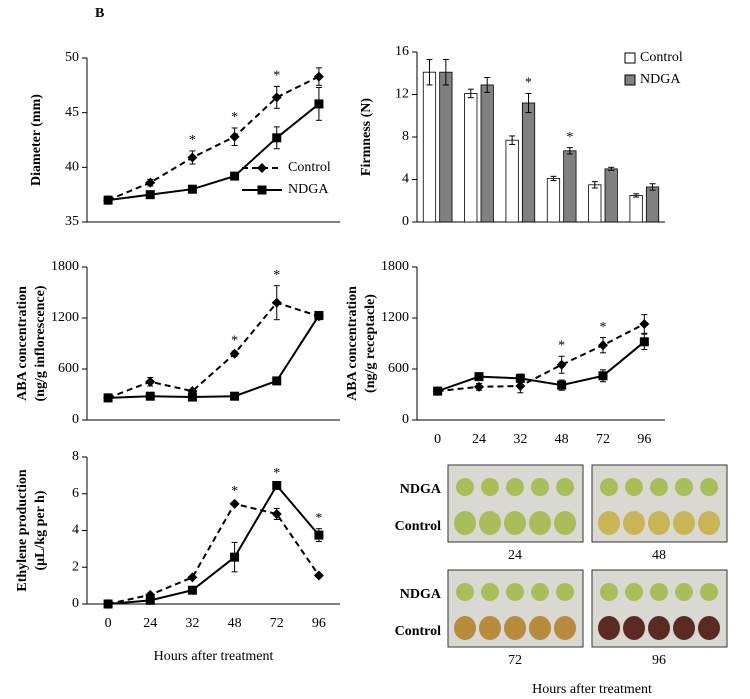  What do you see at coordinates (630, 80) in the screenshot?
I see `legend-swatch` at bounding box center [630, 80].